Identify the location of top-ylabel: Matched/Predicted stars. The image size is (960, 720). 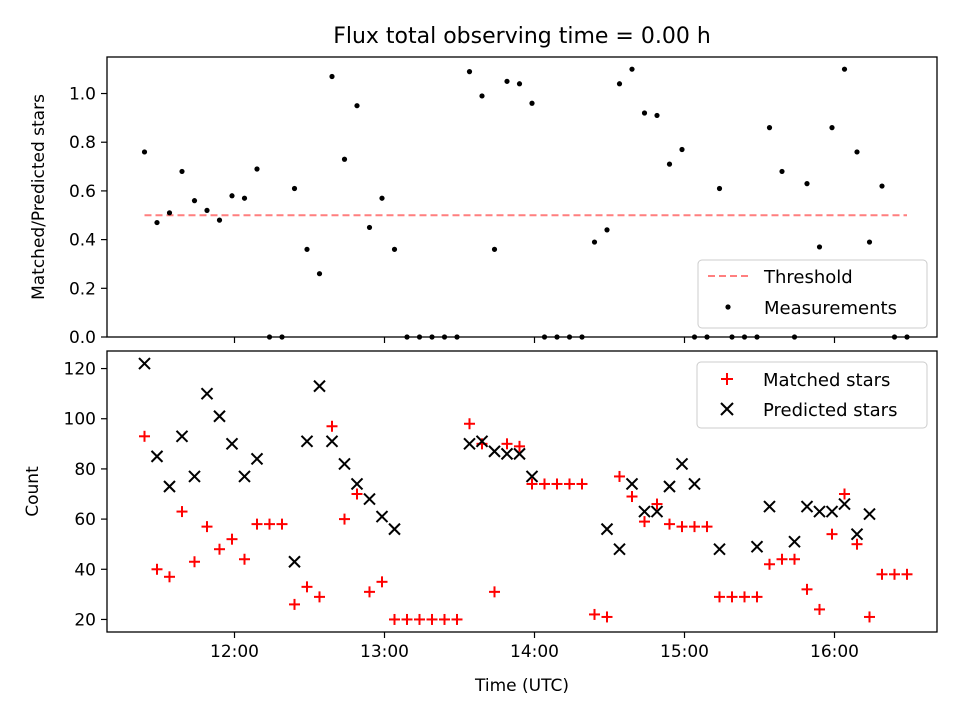
(39, 197).